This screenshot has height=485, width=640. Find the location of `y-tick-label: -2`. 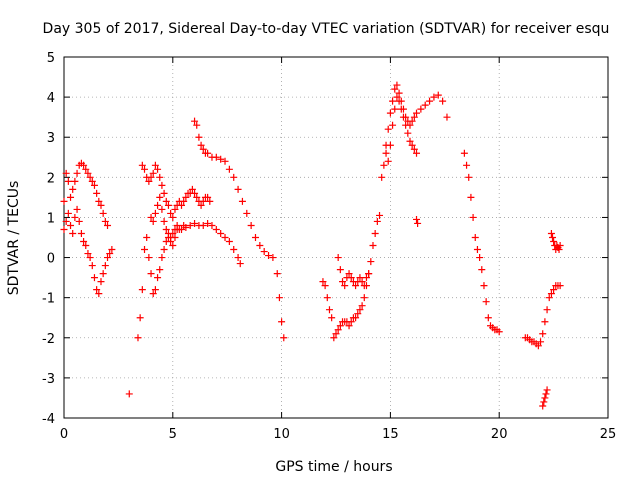

y-tick-label: -2 is located at coordinates (48, 339).